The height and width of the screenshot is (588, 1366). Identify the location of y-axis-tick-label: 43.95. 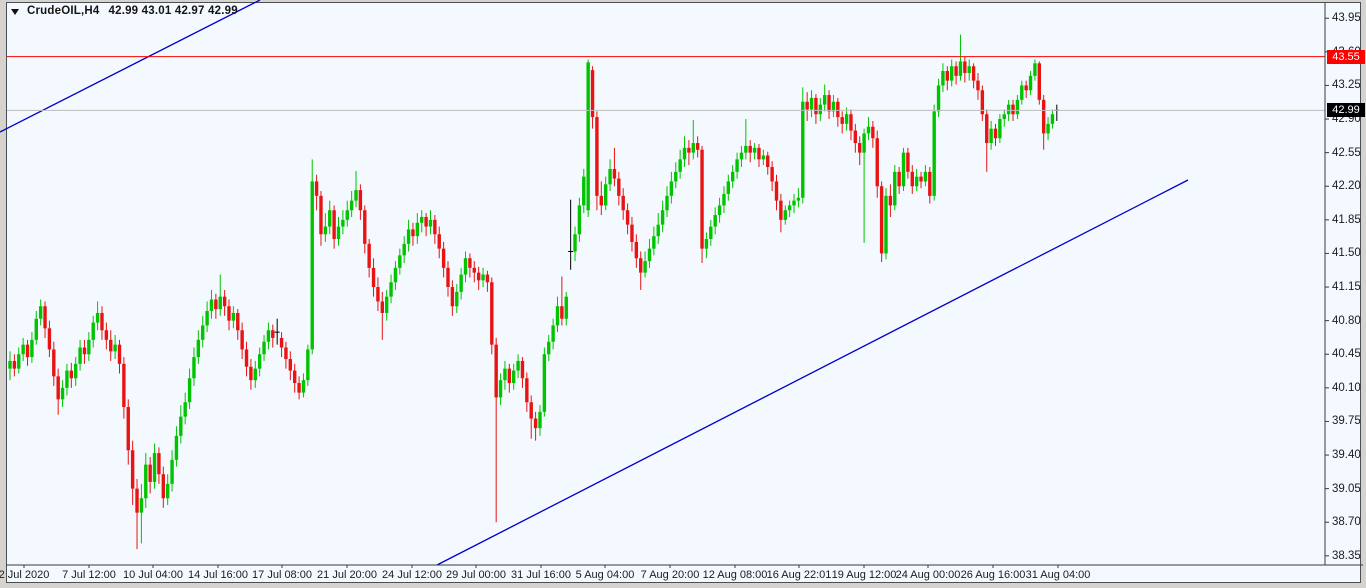
(1346, 18).